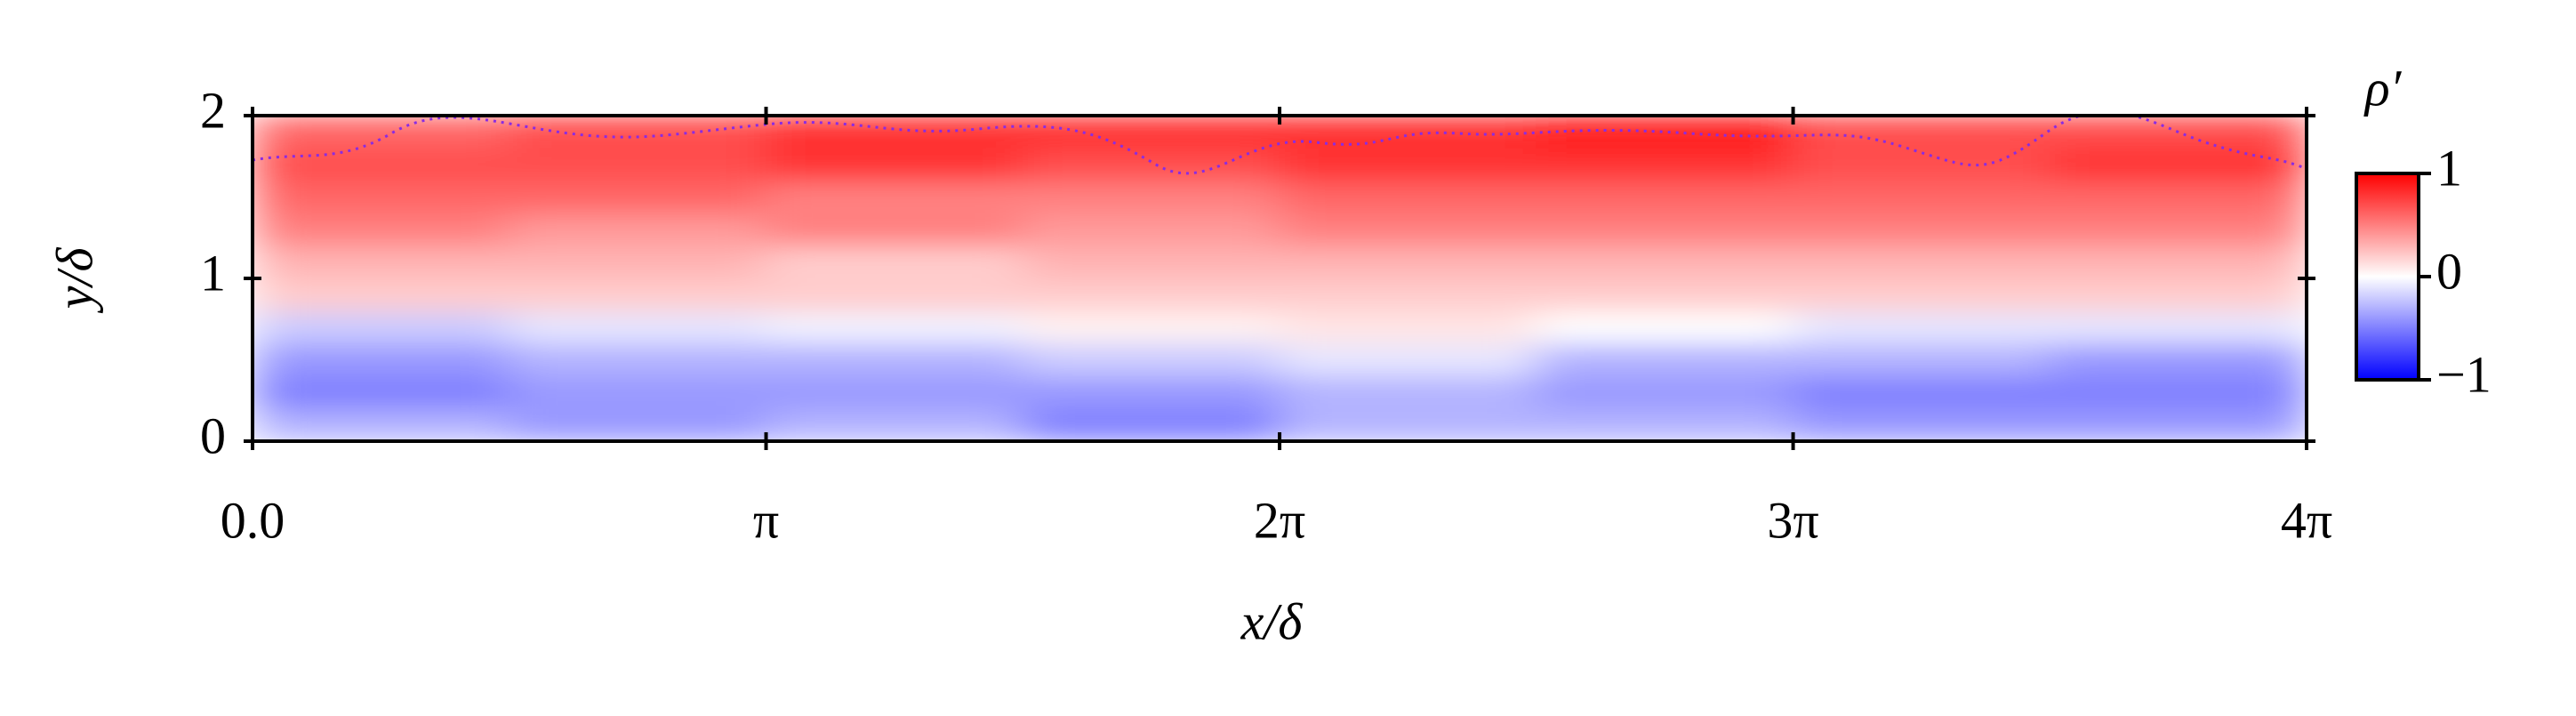  Describe the element at coordinates (213, 110) in the screenshot. I see `y-tick-label: 2` at that location.